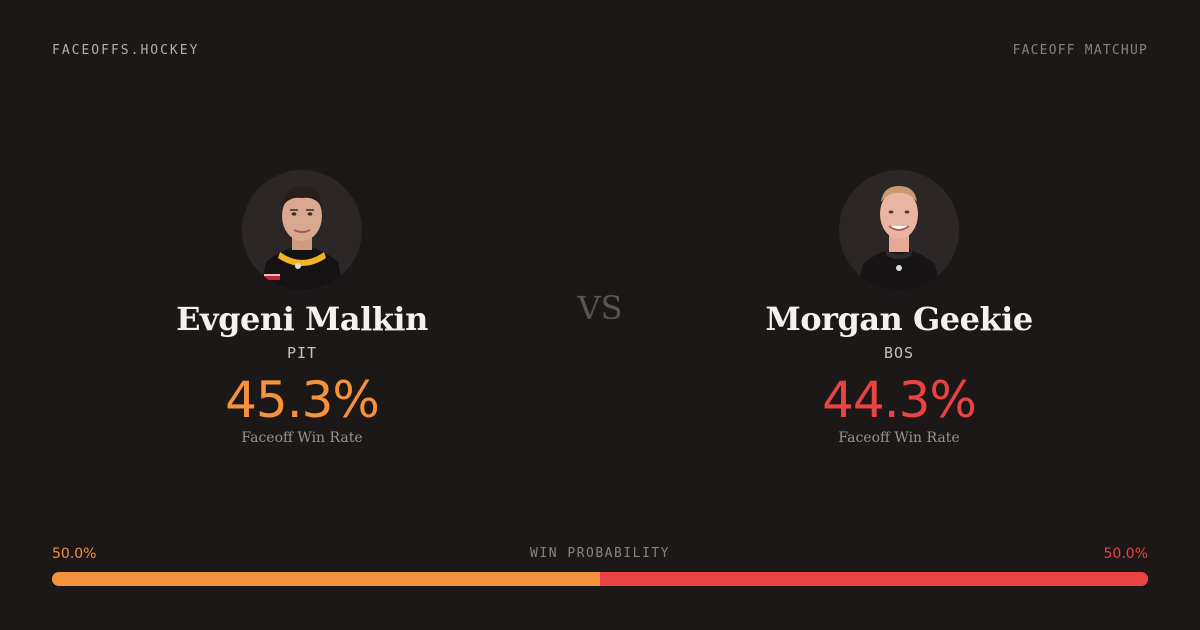  Describe the element at coordinates (899, 319) in the screenshot. I see `player-name: Morgan Geekie` at that location.